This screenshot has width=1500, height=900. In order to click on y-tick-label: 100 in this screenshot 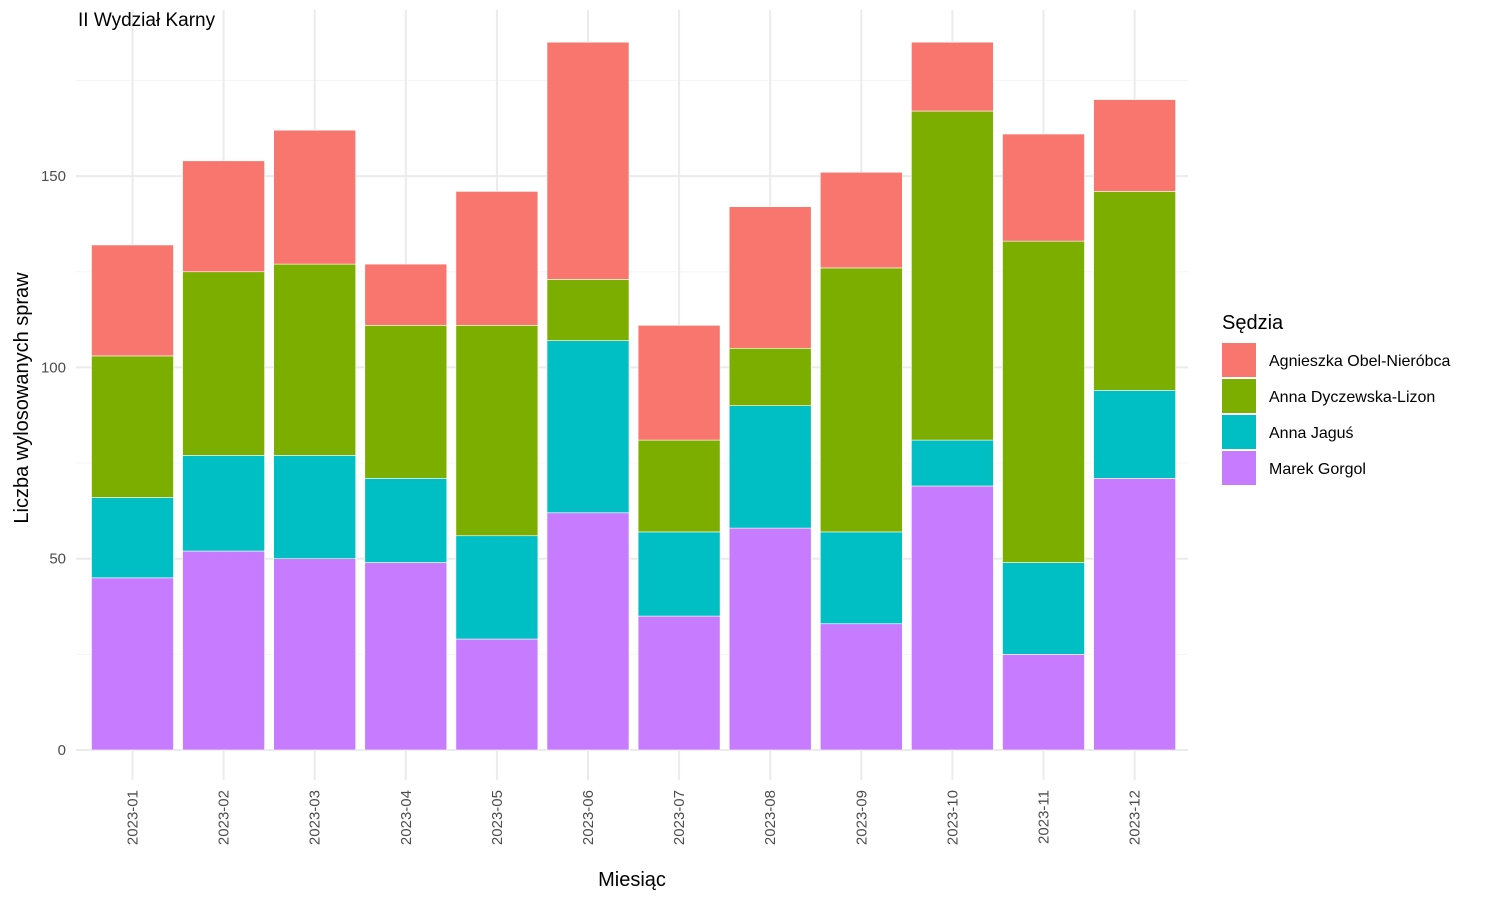, I will do `click(53, 367)`.